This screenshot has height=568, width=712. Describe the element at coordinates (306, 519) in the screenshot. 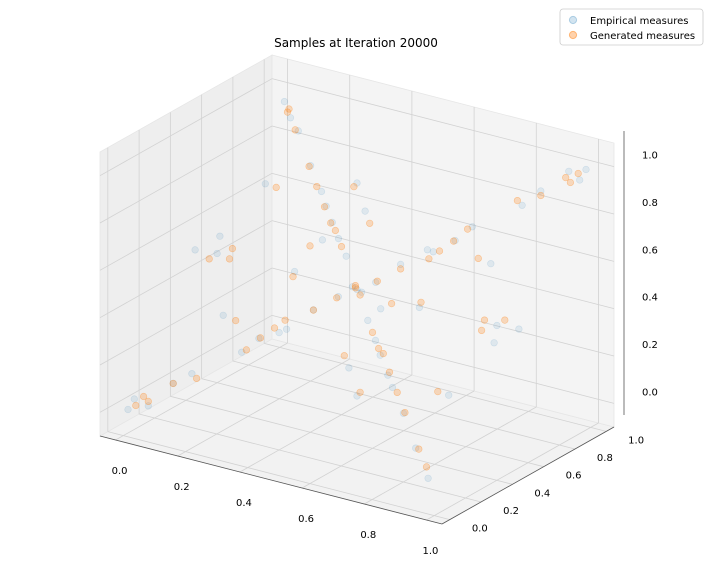

I see `x-tick-label: 0.6` at that location.